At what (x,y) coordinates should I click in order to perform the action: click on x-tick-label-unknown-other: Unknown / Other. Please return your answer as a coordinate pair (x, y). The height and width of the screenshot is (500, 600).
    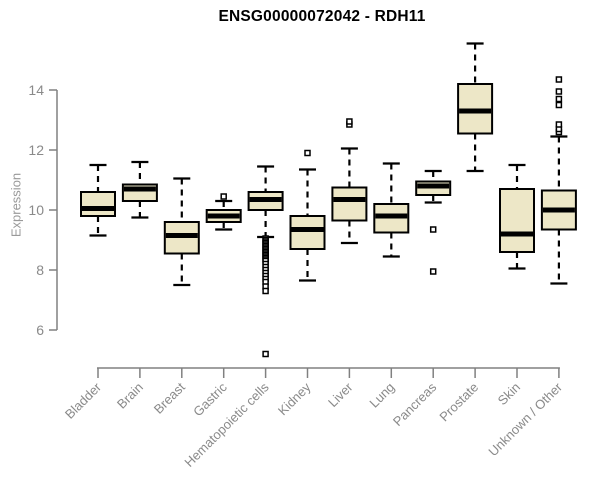
    Looking at the image, I should click on (525, 419).